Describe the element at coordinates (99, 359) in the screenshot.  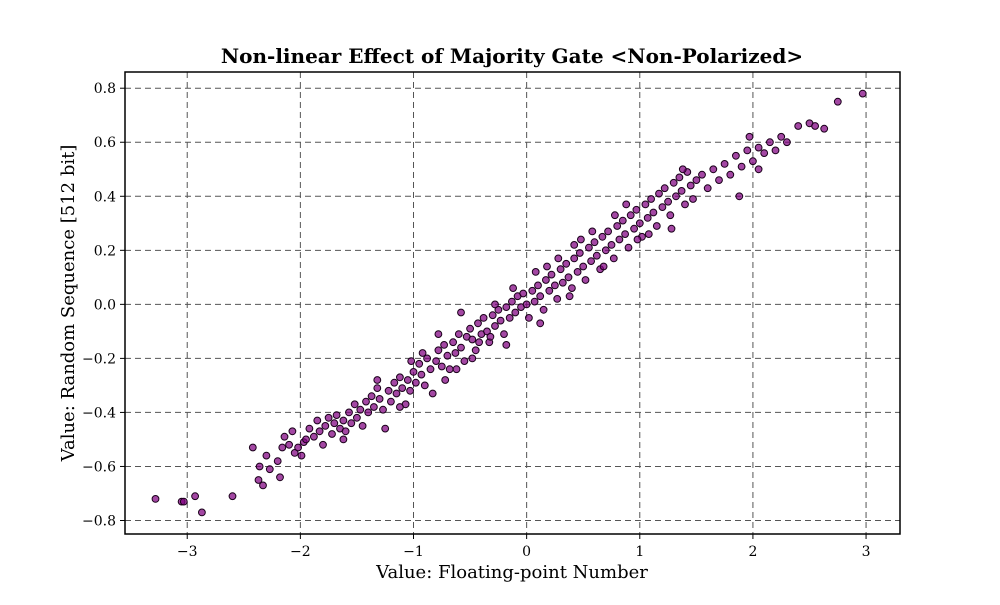
I see `y-tick-label: −0.2` at that location.